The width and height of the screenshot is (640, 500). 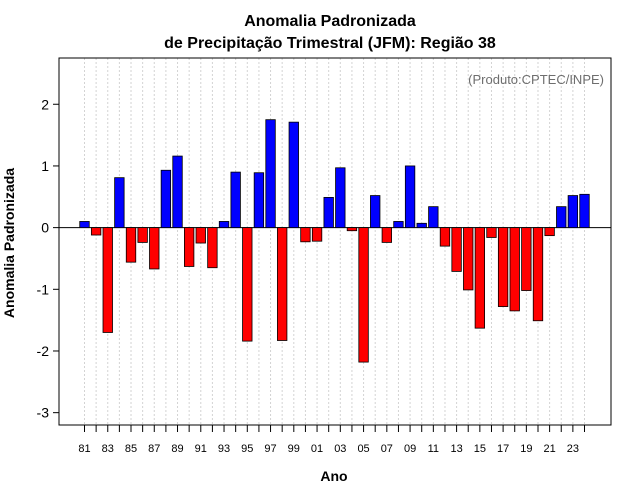 What do you see at coordinates (549, 232) in the screenshot?
I see `bar-2021` at bounding box center [549, 232].